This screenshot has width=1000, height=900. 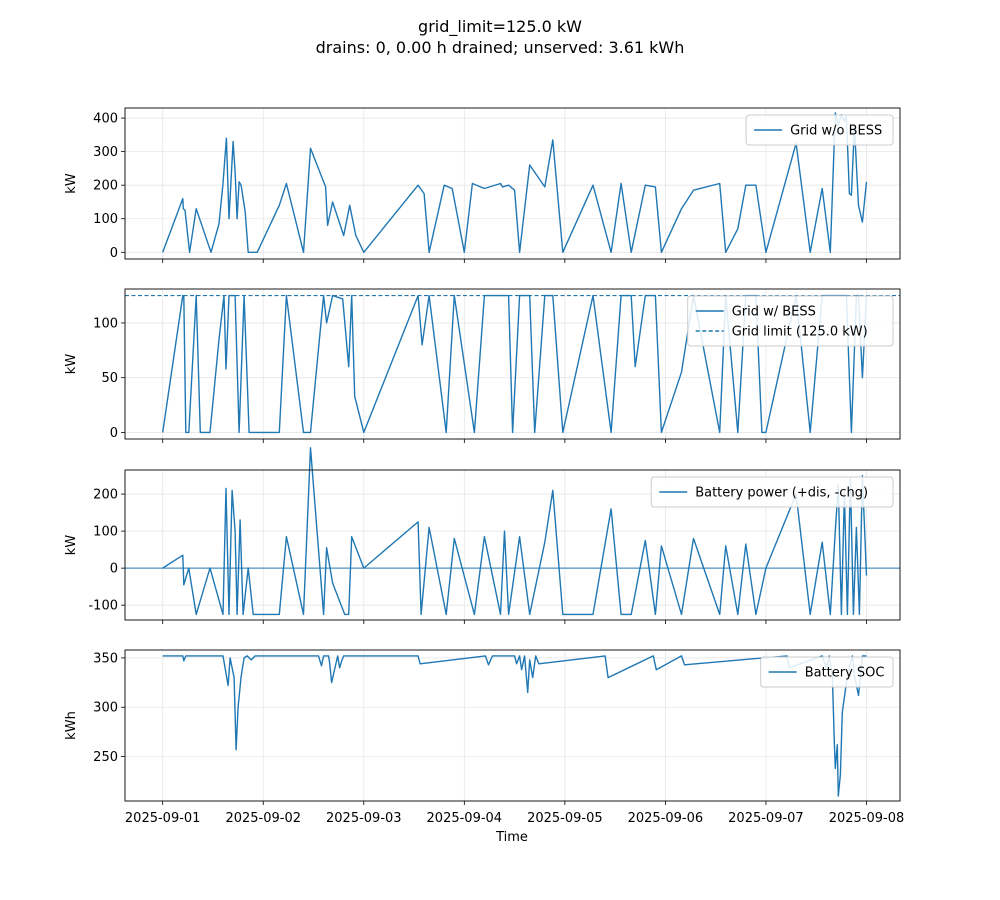 I want to click on legend: Battery SOC, so click(x=827, y=672).